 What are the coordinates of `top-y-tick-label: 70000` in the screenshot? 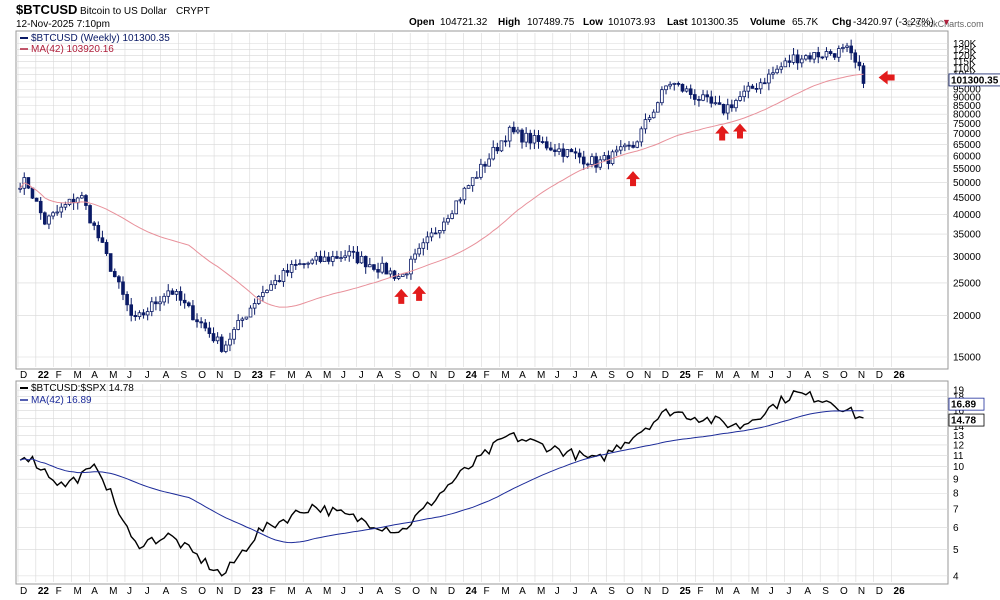 It's located at (967, 134).